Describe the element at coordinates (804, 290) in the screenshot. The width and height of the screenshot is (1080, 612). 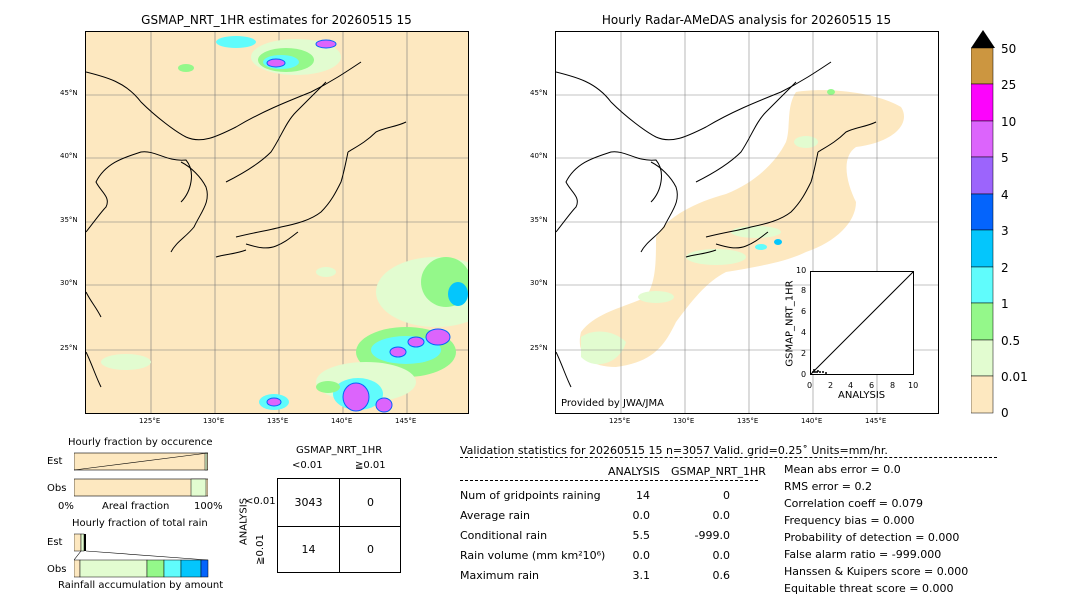
I see `scatter-ytick: 8` at that location.